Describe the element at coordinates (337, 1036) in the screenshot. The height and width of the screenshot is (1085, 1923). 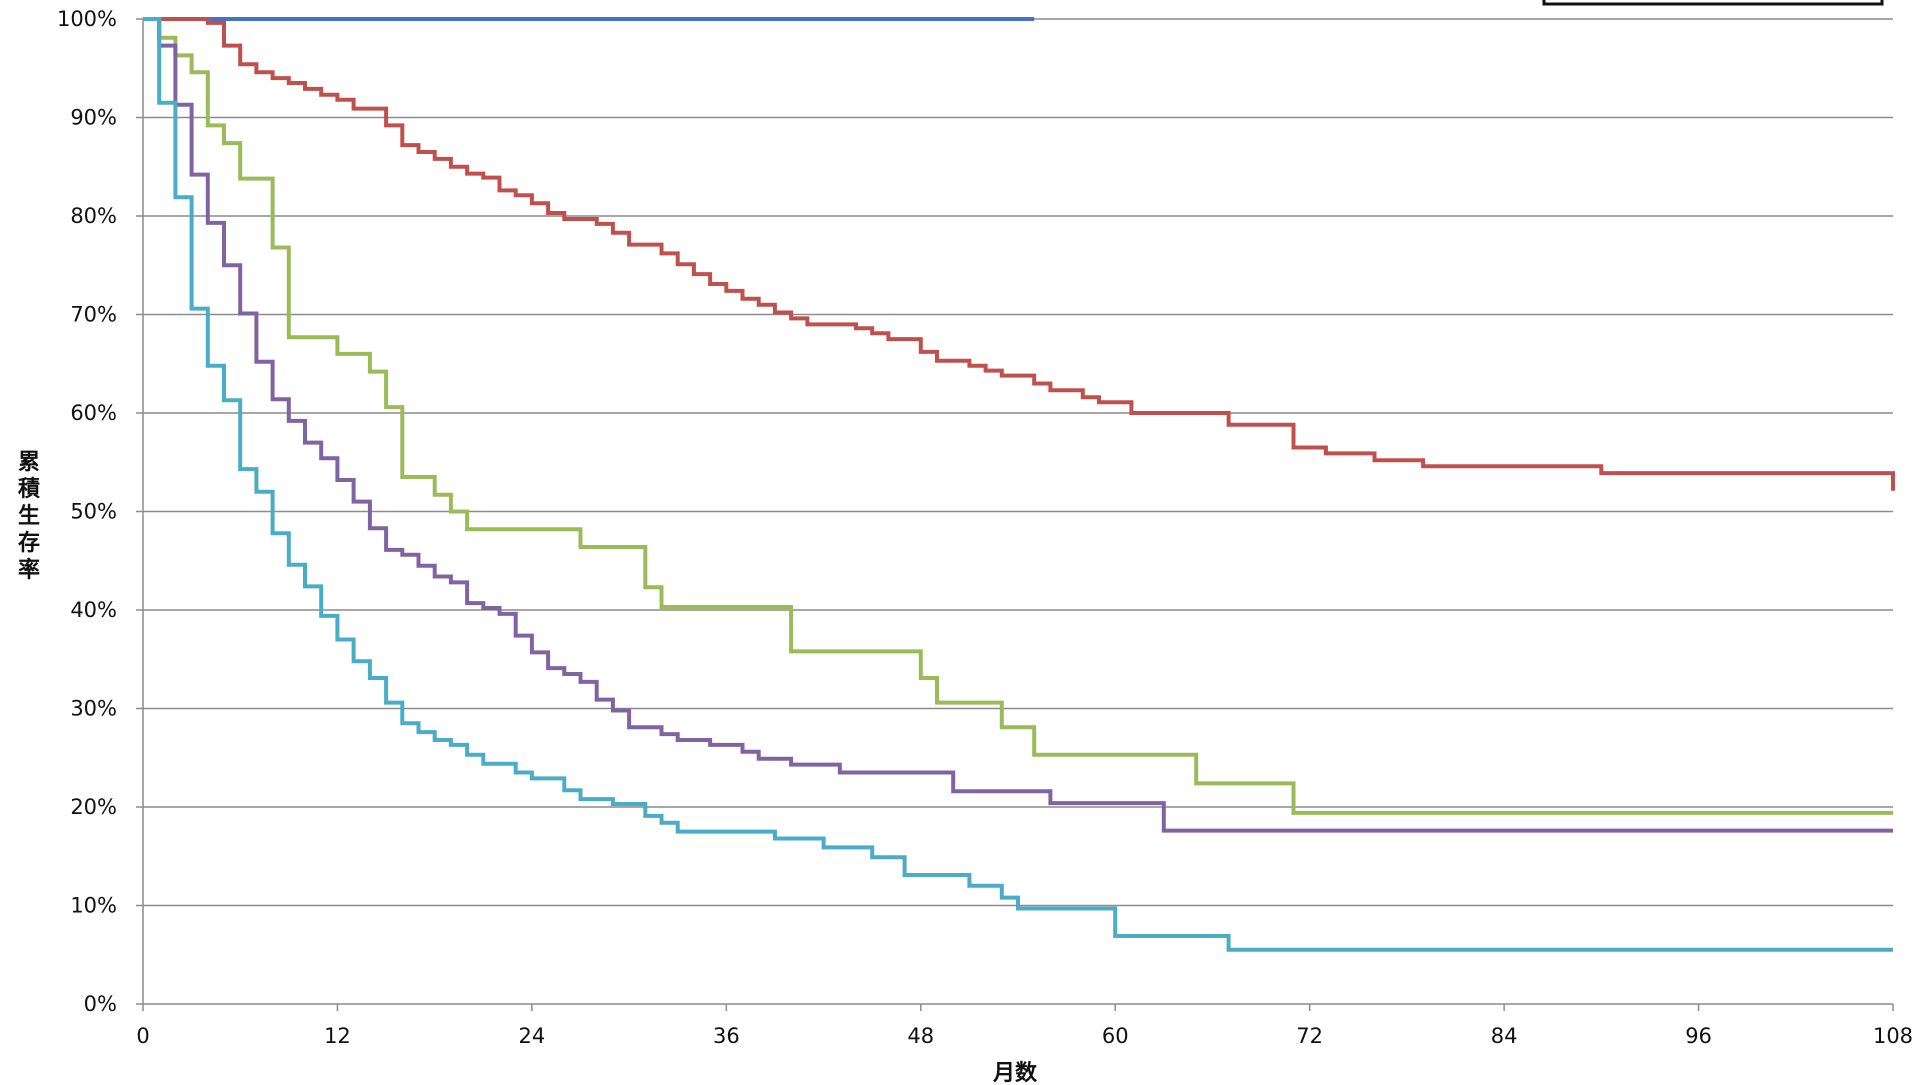
I see `x-tick-label: 12` at that location.